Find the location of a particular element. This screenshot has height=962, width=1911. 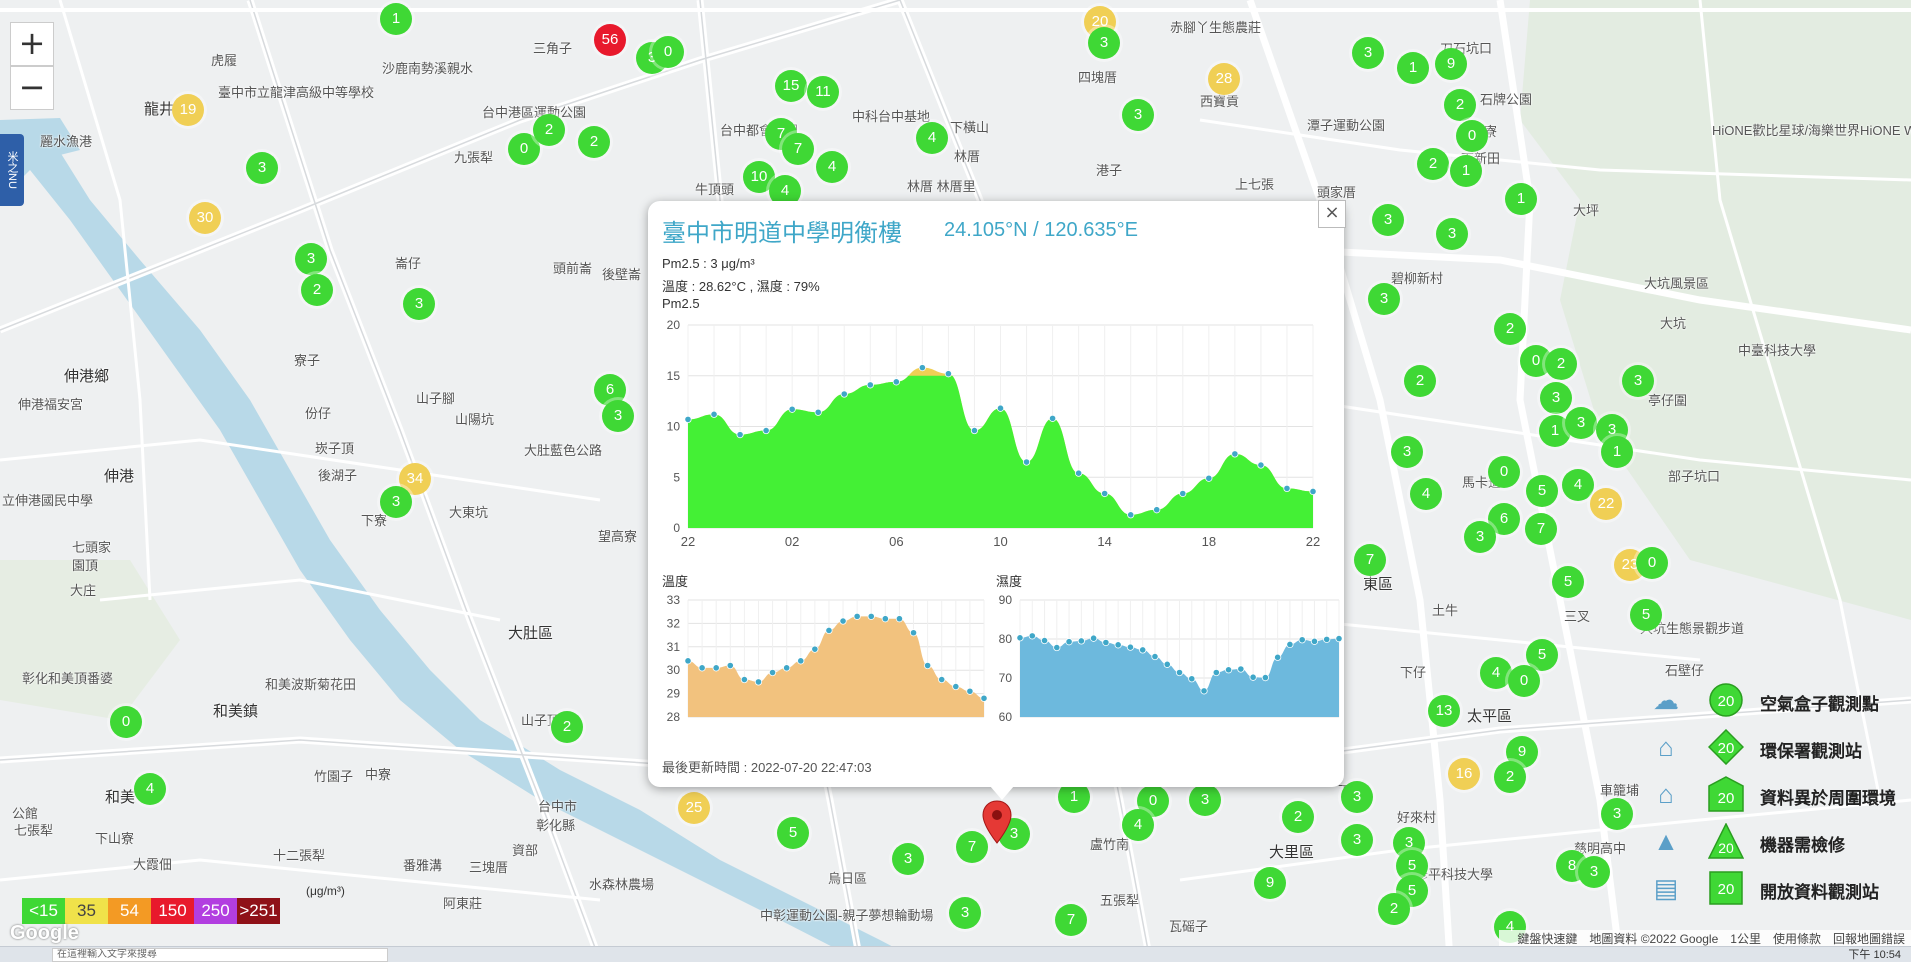

station-marker: 9 is located at coordinates (1270, 883).